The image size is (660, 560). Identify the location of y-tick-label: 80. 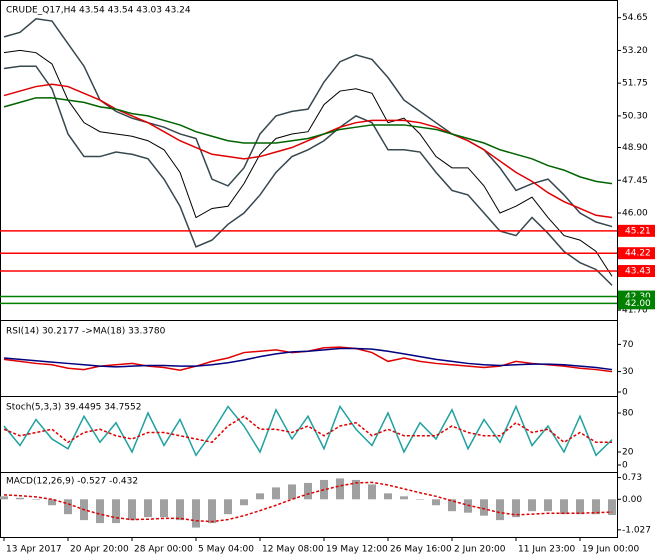
(628, 414).